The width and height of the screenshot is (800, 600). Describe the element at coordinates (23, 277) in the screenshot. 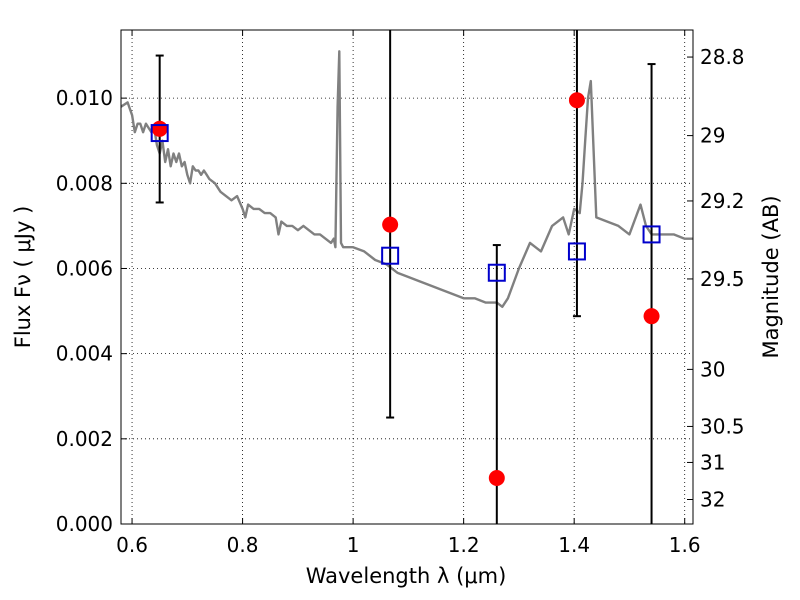

I see `y-axis-label: Flux Fν ( μJy )` at that location.